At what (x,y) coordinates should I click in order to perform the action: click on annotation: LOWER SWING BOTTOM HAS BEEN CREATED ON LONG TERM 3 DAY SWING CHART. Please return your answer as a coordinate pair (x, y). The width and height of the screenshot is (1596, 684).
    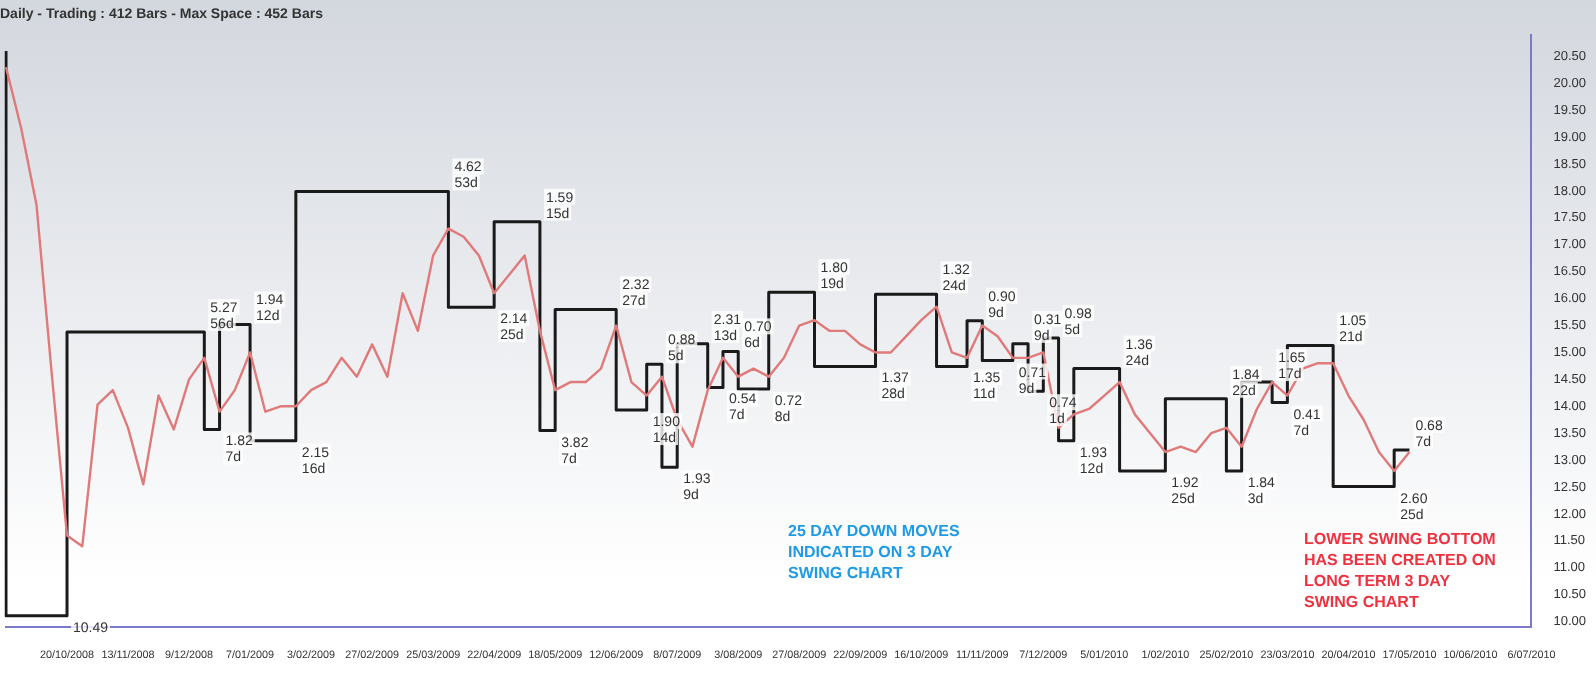
    Looking at the image, I should click on (1400, 571).